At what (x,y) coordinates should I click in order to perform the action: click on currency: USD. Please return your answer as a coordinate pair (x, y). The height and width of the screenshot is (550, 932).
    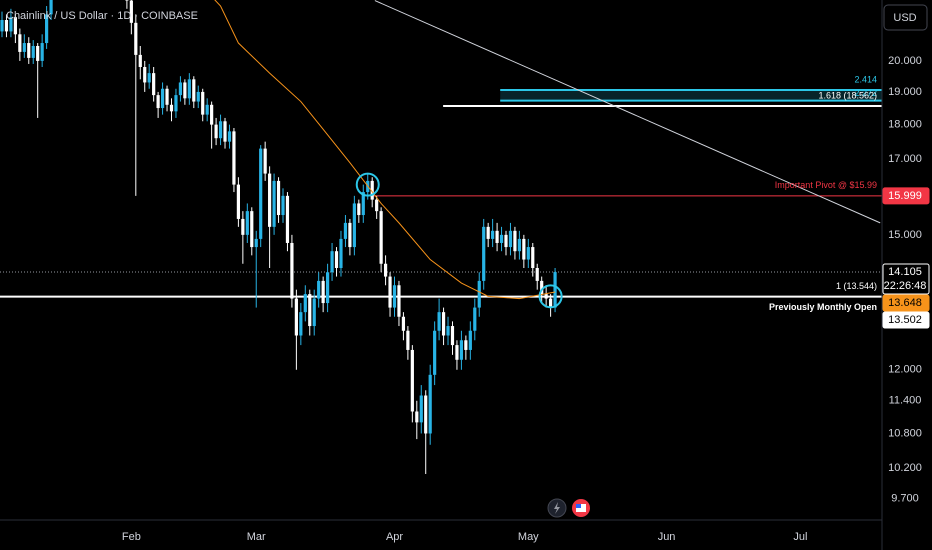
    Looking at the image, I should click on (904, 18).